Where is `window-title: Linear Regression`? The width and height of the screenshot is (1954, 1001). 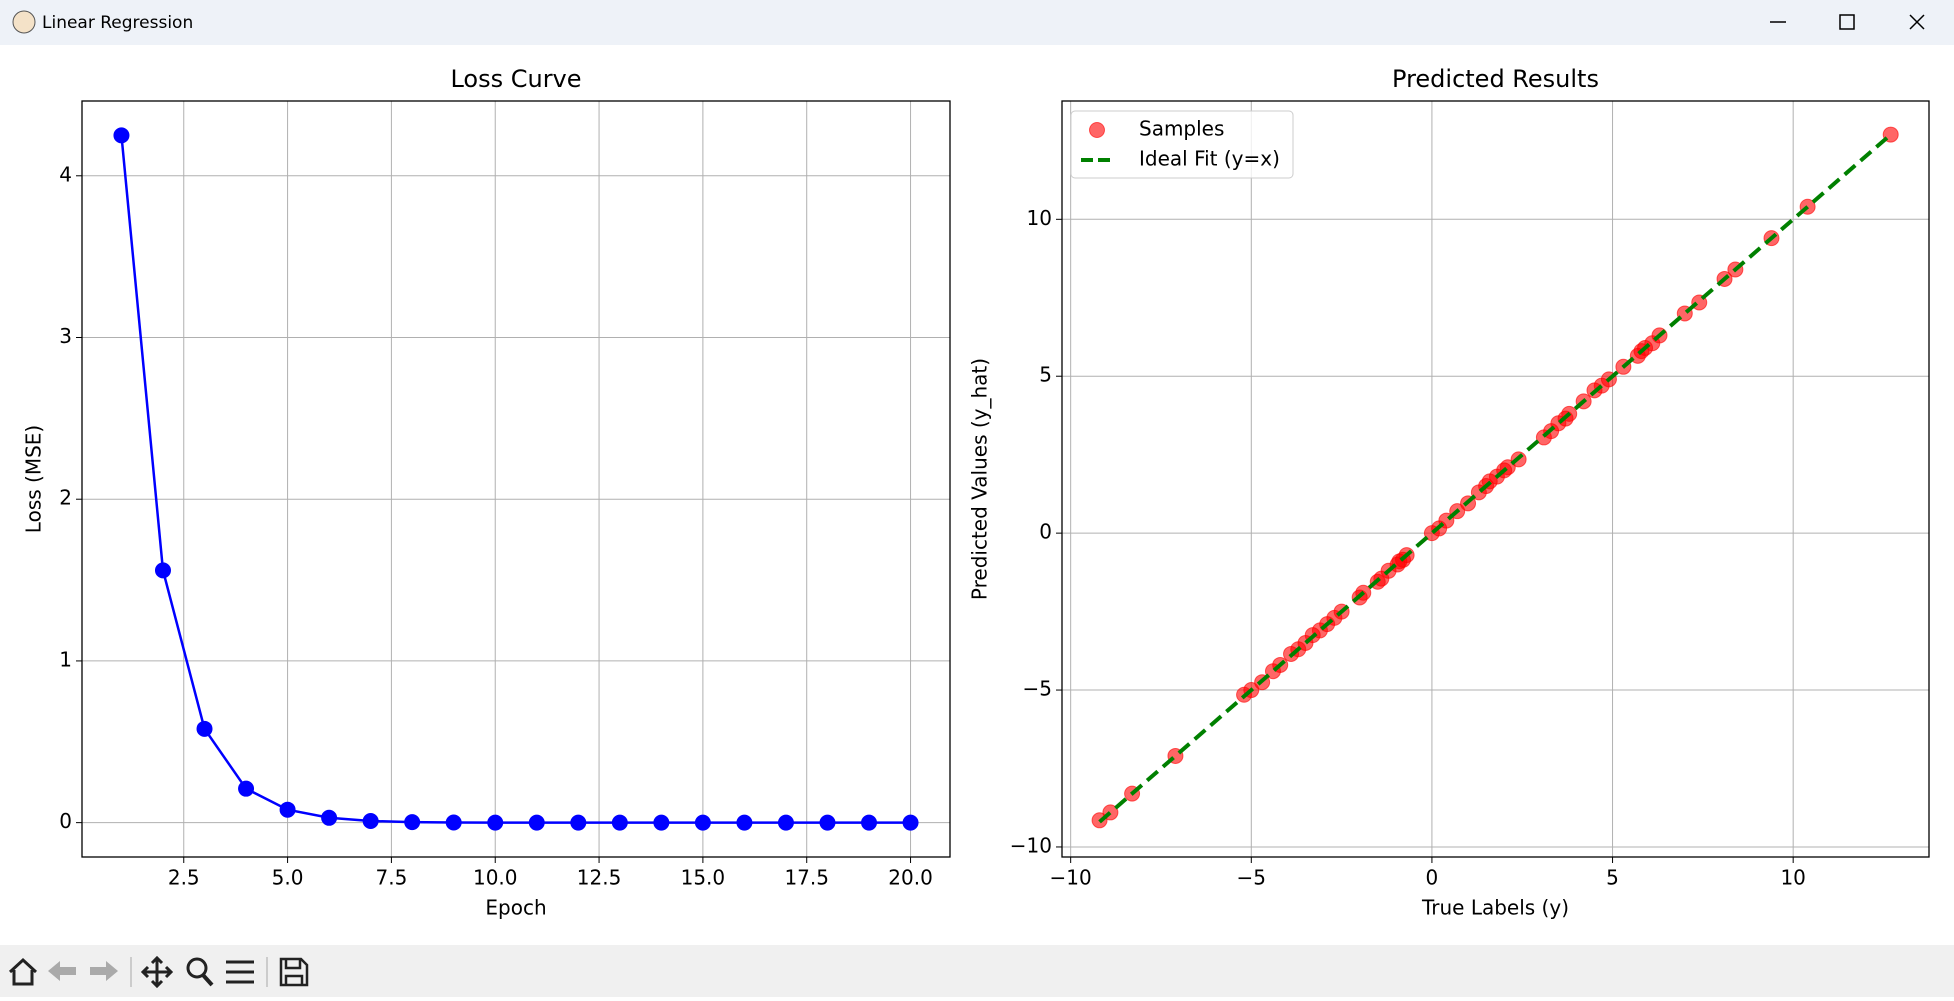
window-title: Linear Regression is located at coordinates (117, 23).